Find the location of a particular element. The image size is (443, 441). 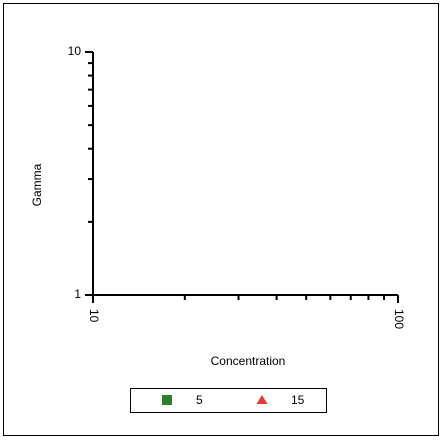

y-axis-label: Gamma is located at coordinates (37, 184).